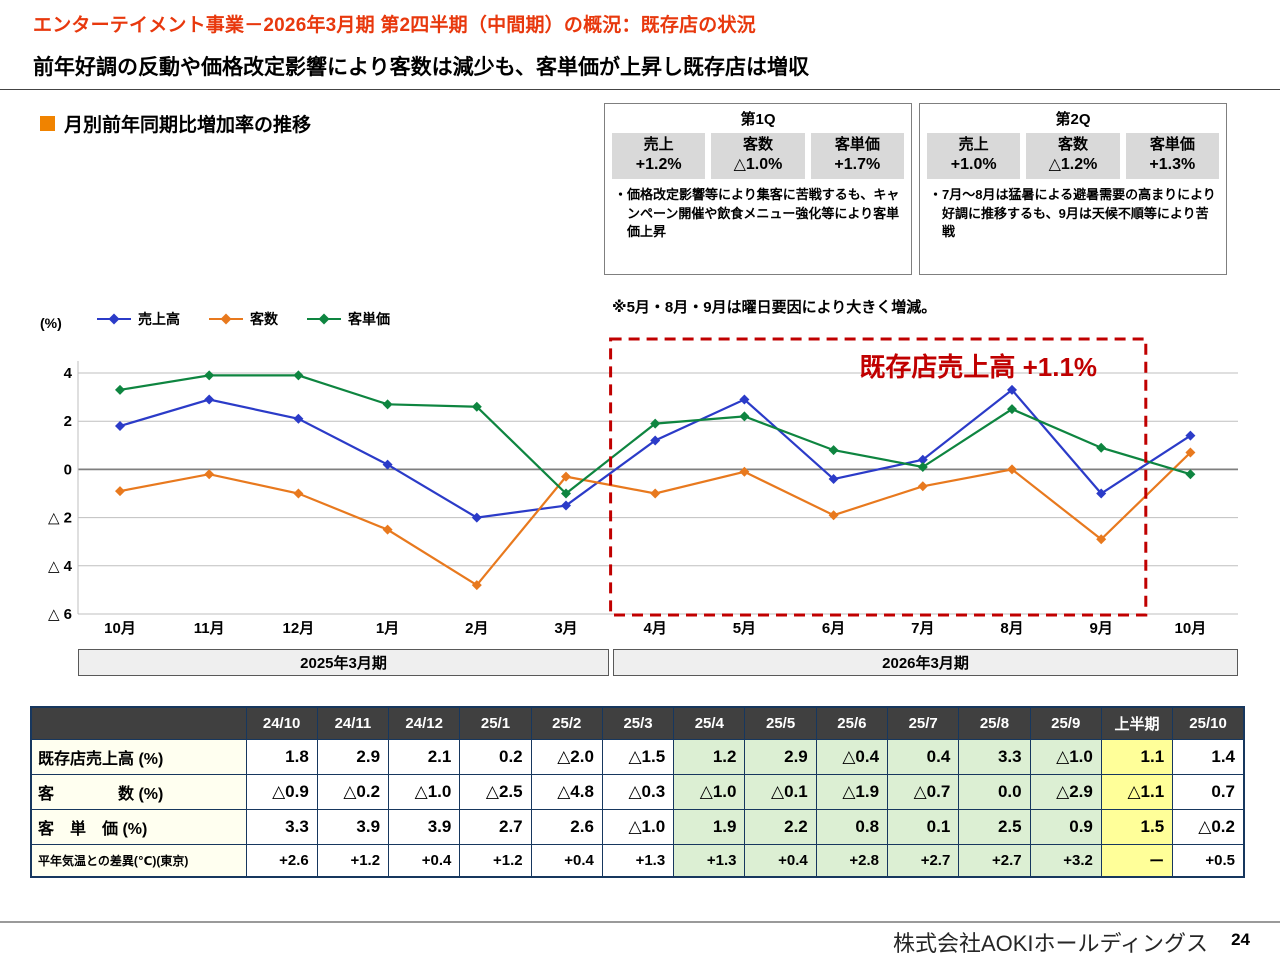  I want to click on y-axis-label: 4, so click(68, 373).